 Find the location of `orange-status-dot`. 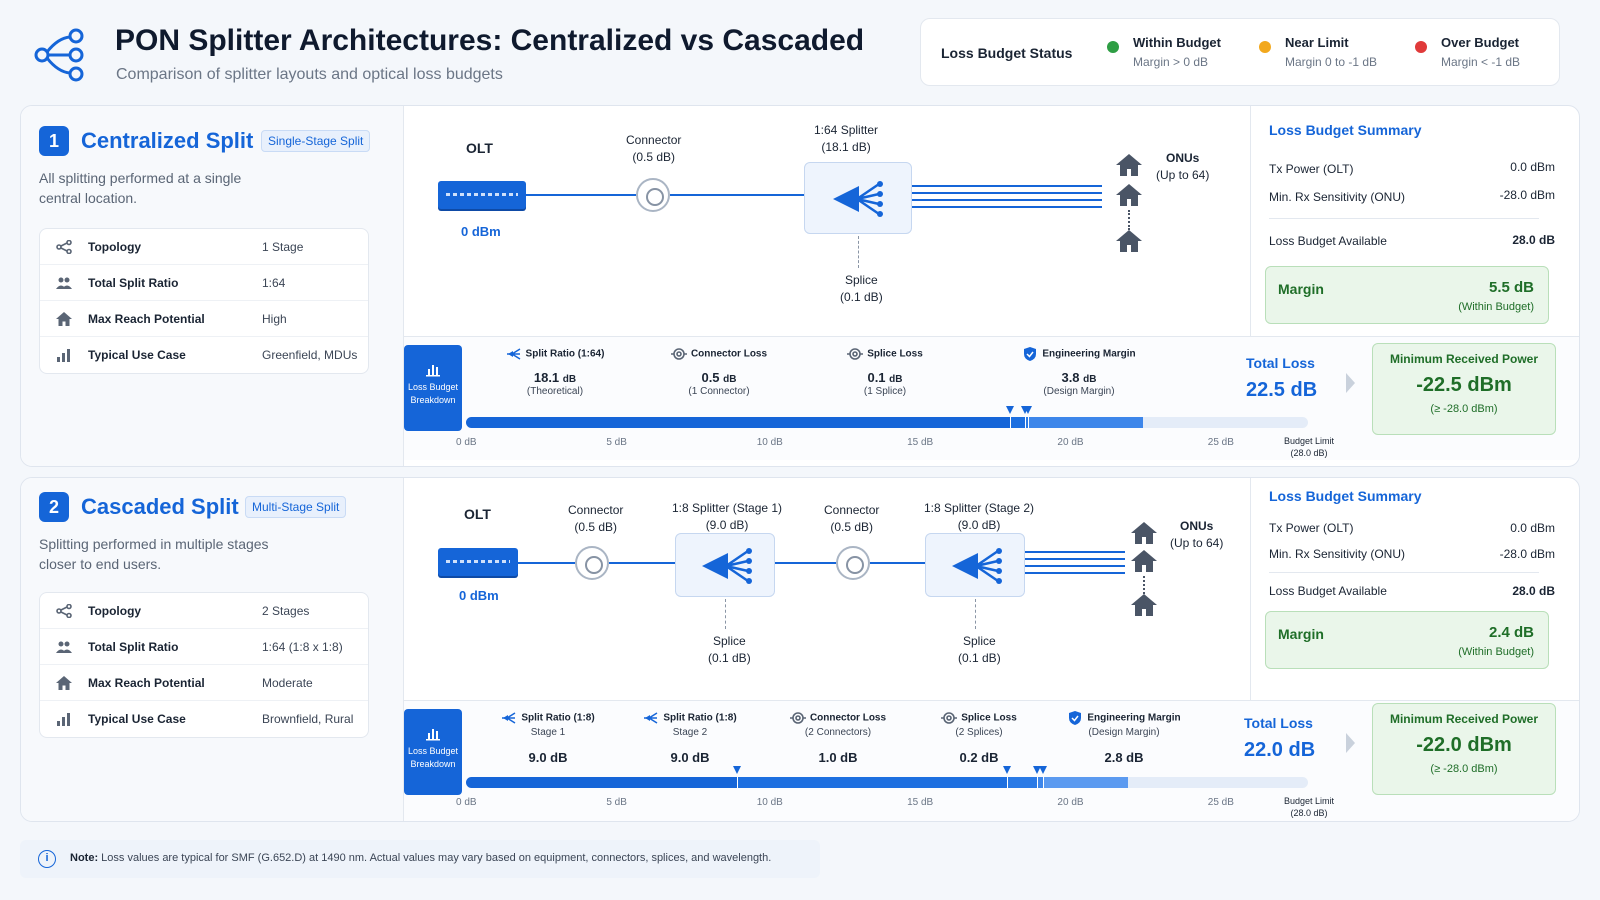

orange-status-dot is located at coordinates (1265, 47).